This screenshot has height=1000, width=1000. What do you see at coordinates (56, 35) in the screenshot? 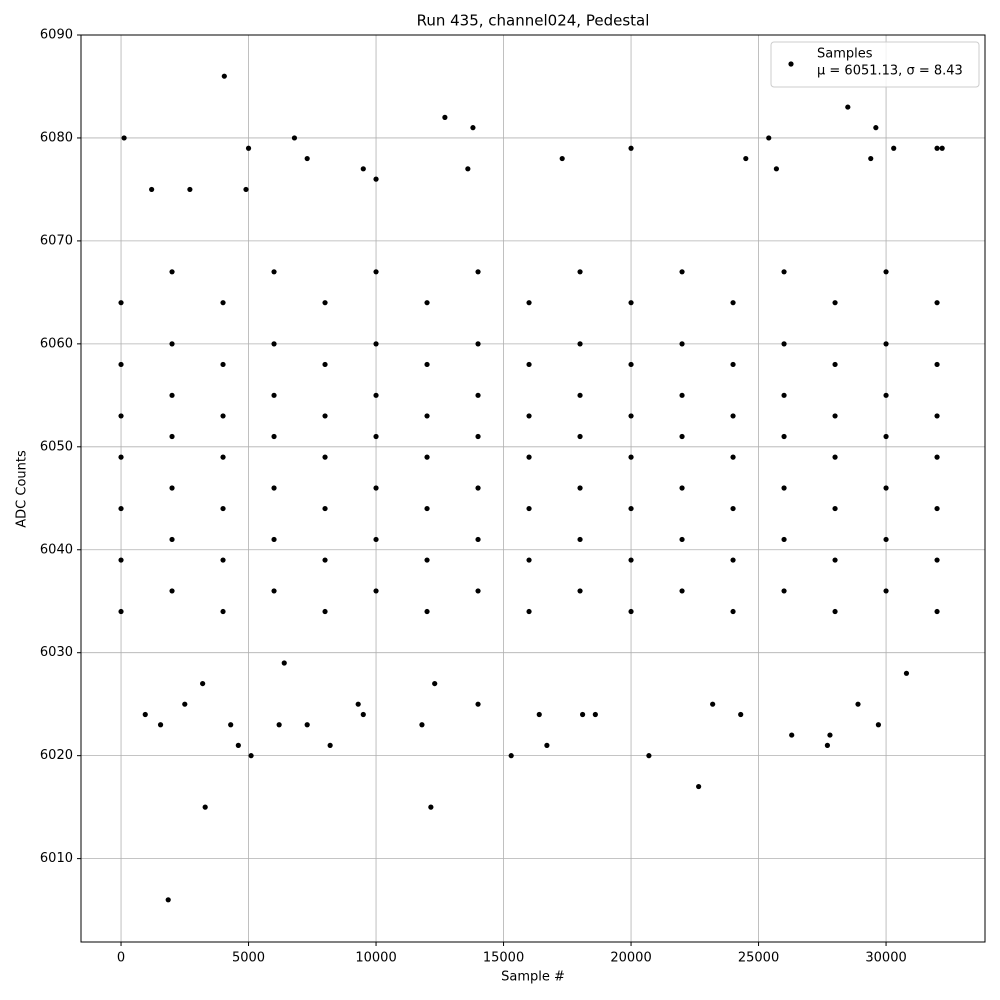
I see `y-tick-label: 6090` at bounding box center [56, 35].